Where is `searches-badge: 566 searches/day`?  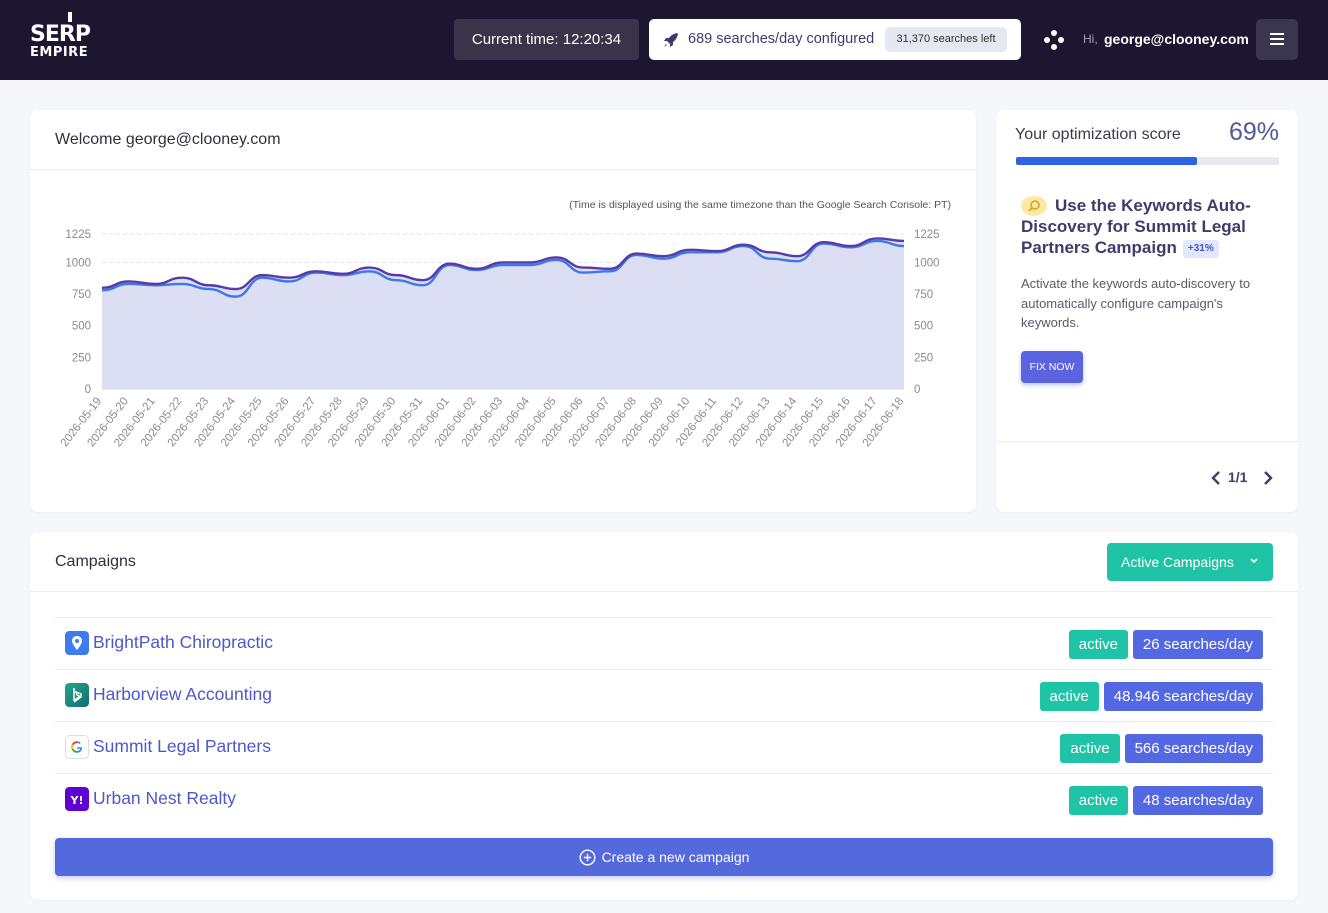 searches-badge: 566 searches/day is located at coordinates (1193, 748).